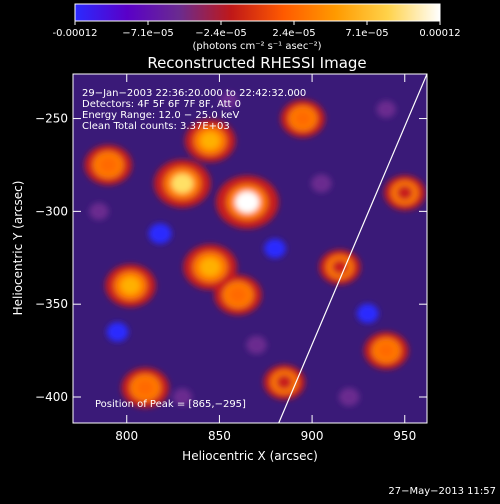 The image size is (500, 504). What do you see at coordinates (366, 33) in the screenshot?
I see `colorbar-tick-label: 7.1e−05` at bounding box center [366, 33].